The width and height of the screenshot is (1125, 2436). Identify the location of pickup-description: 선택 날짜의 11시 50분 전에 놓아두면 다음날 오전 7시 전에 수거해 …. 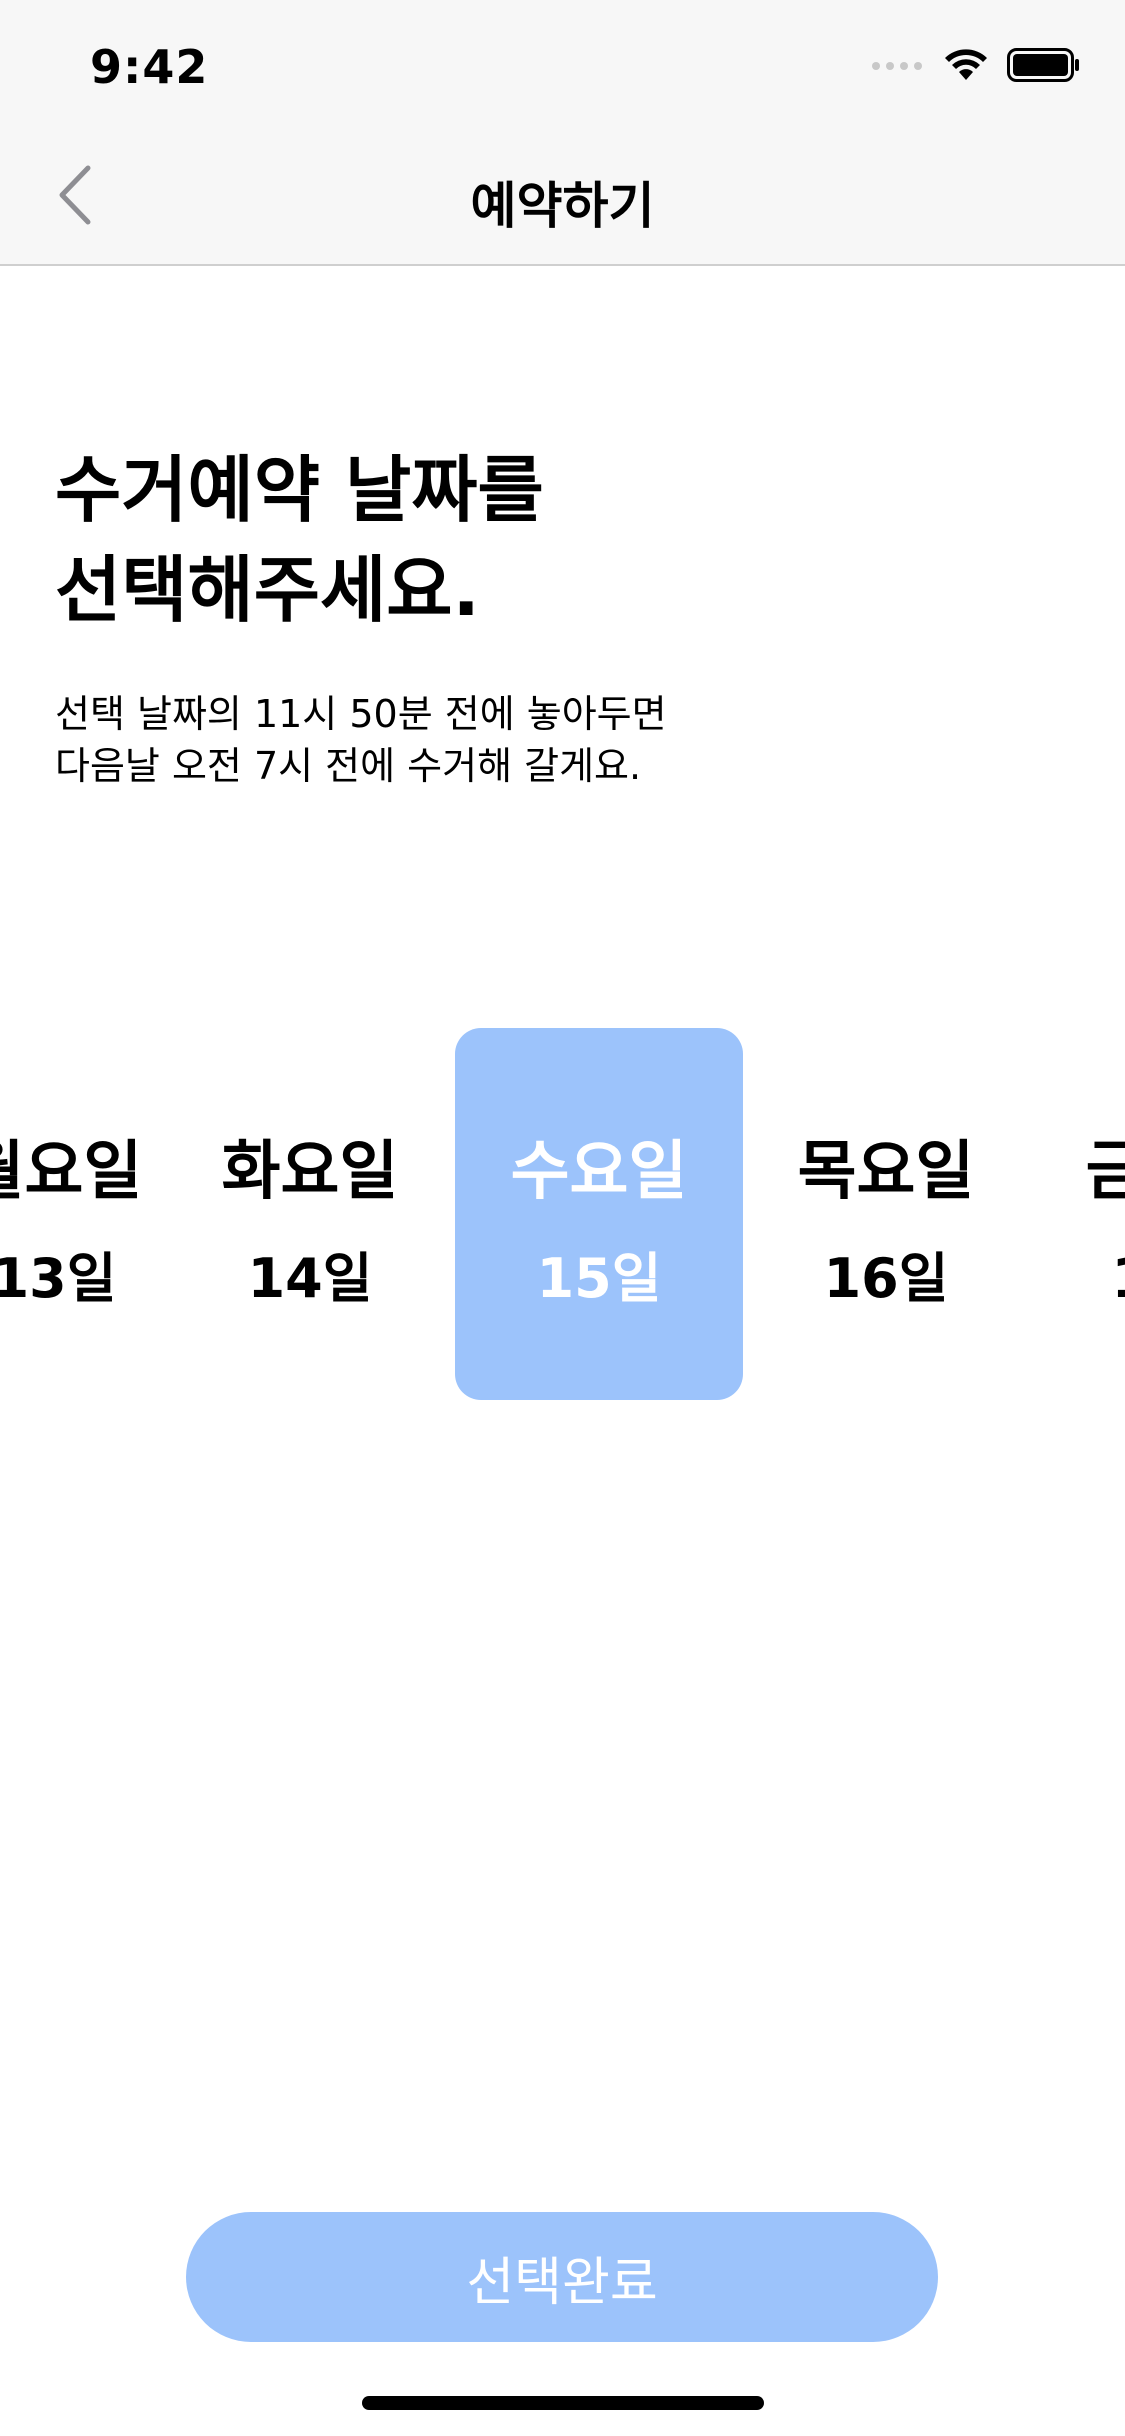
(361, 740).